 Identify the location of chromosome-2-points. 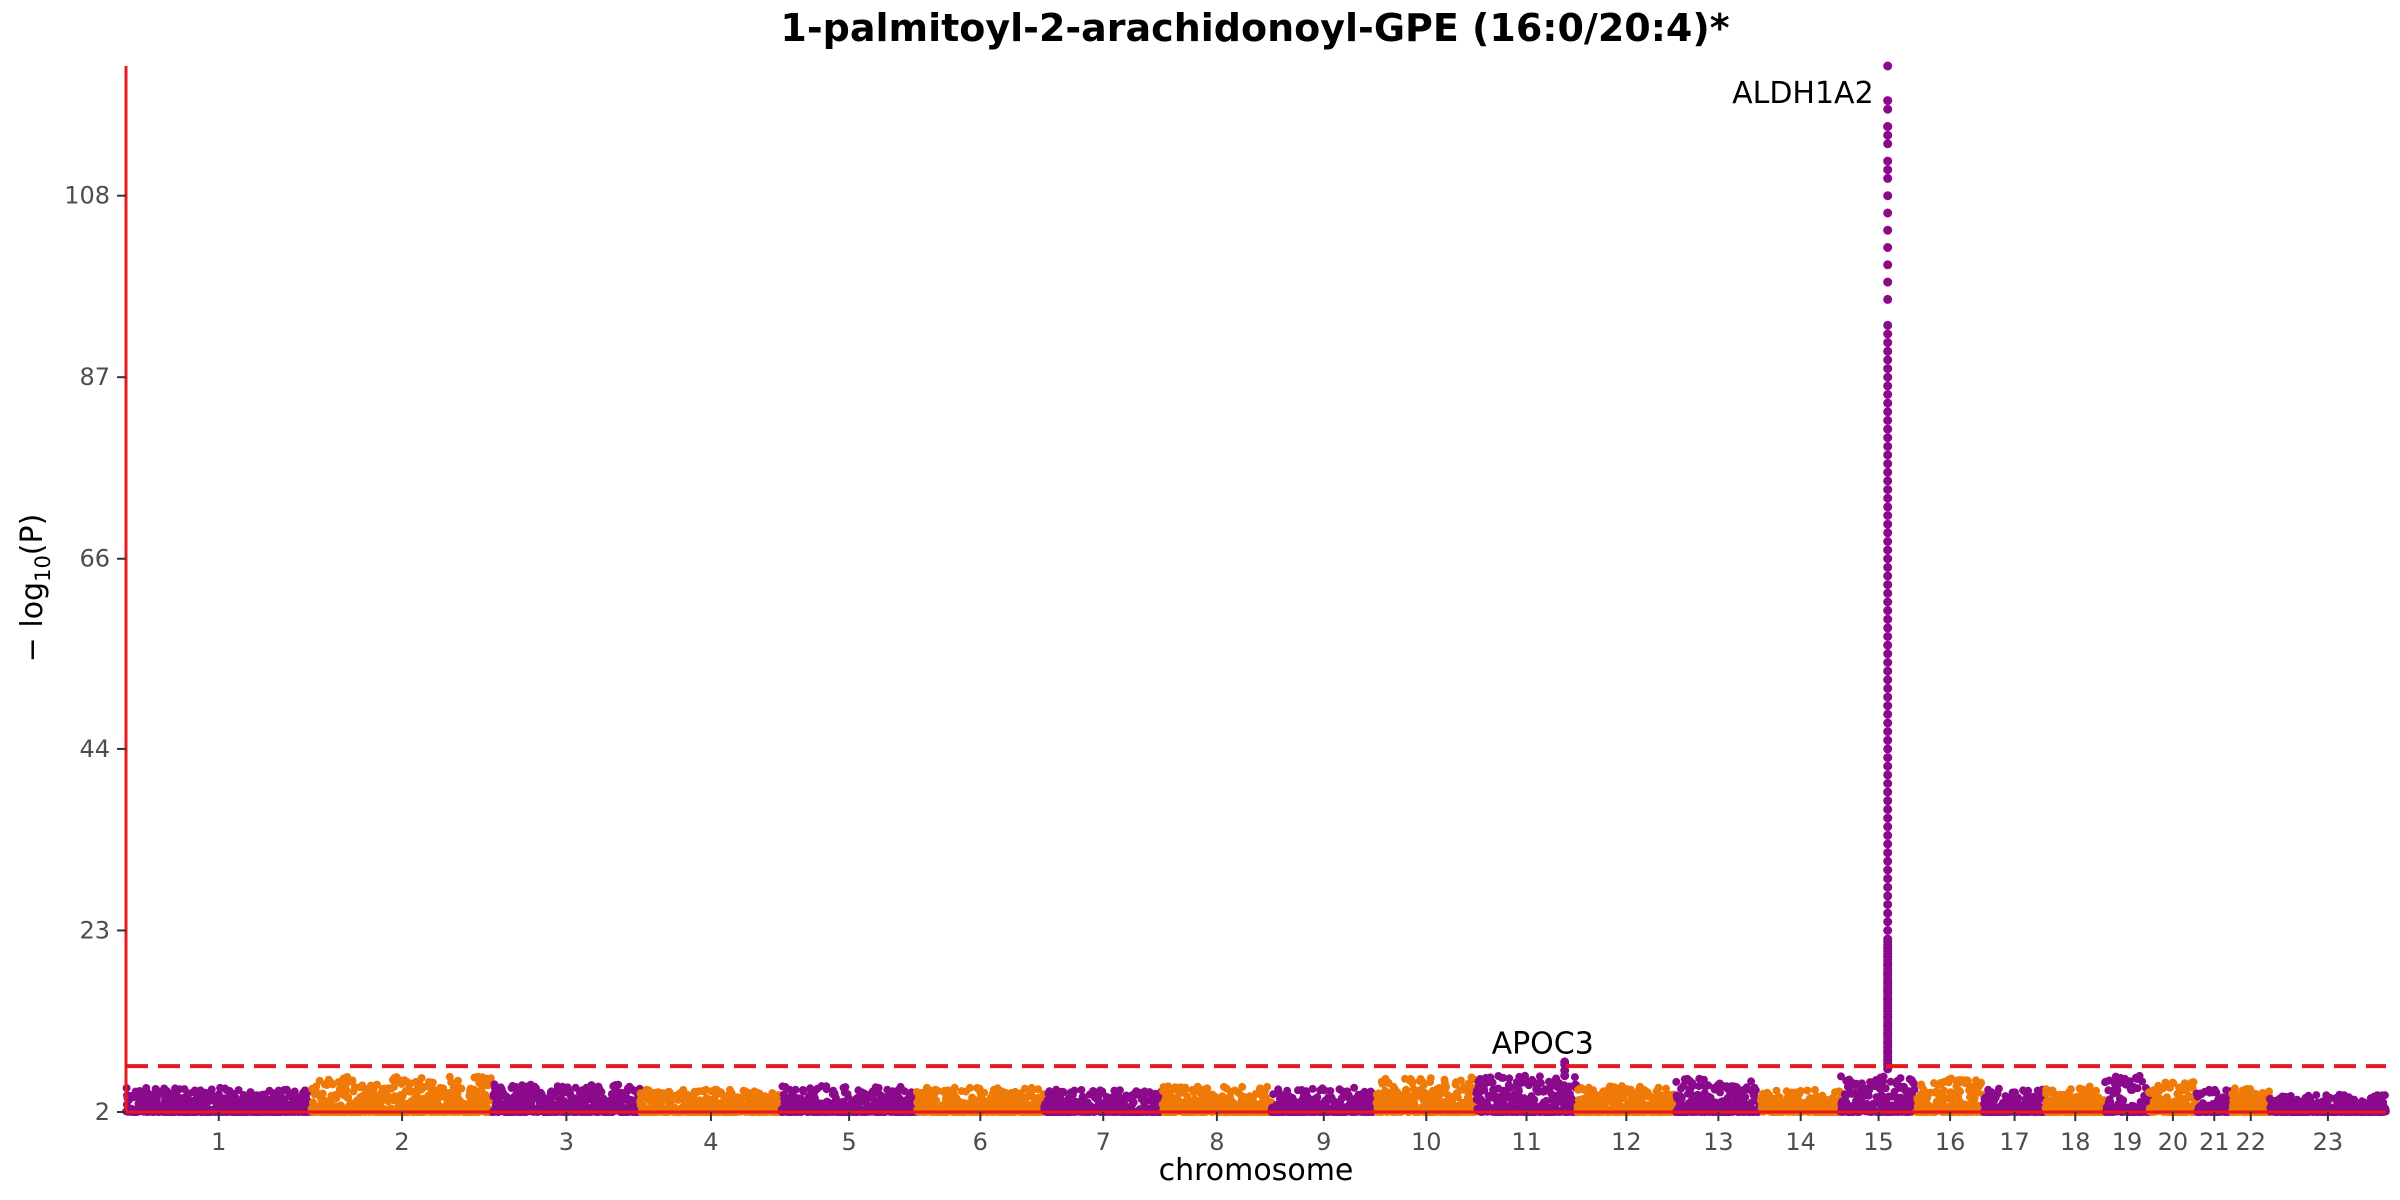
(402, 1094).